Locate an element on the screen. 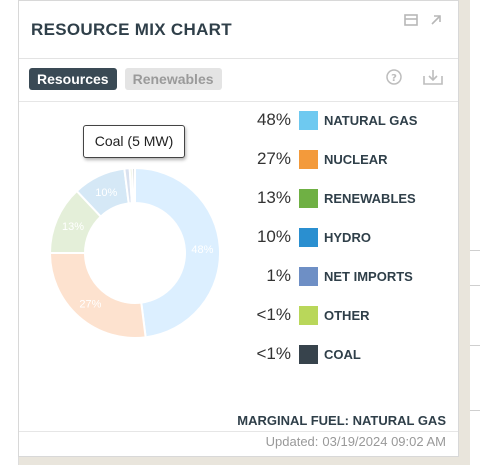  donut-slice-label: 48% is located at coordinates (202, 250).